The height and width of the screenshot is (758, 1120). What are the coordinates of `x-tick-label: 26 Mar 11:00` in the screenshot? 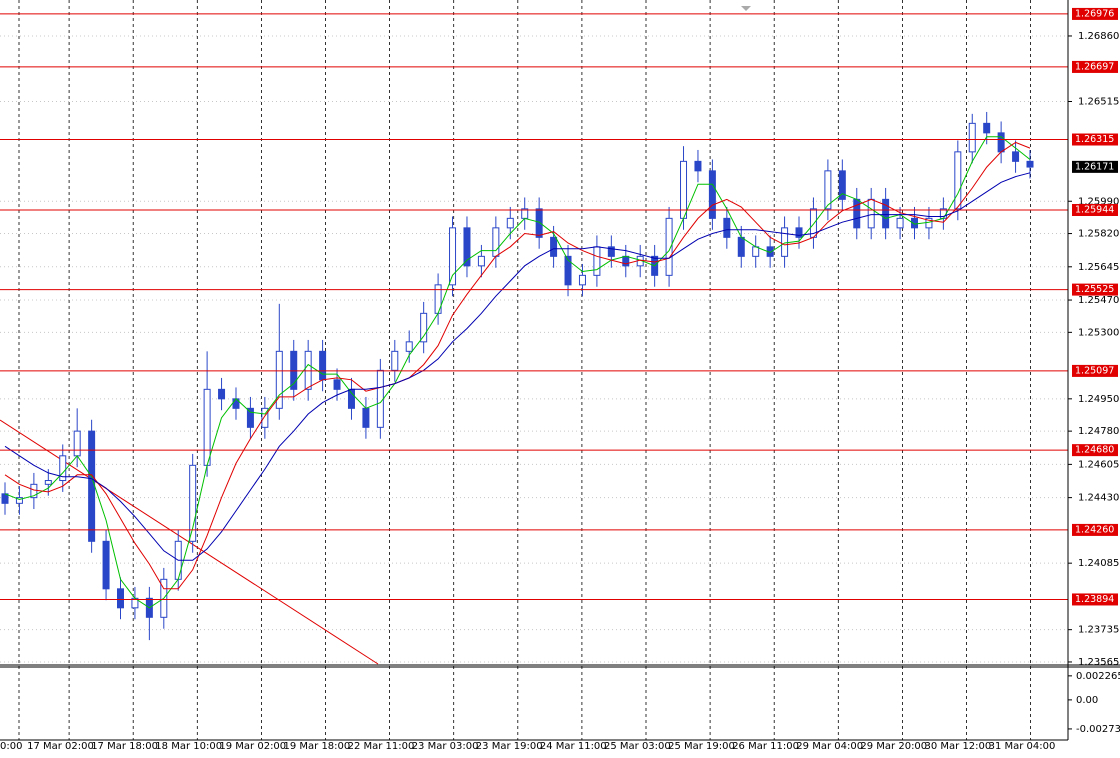 It's located at (765, 746).